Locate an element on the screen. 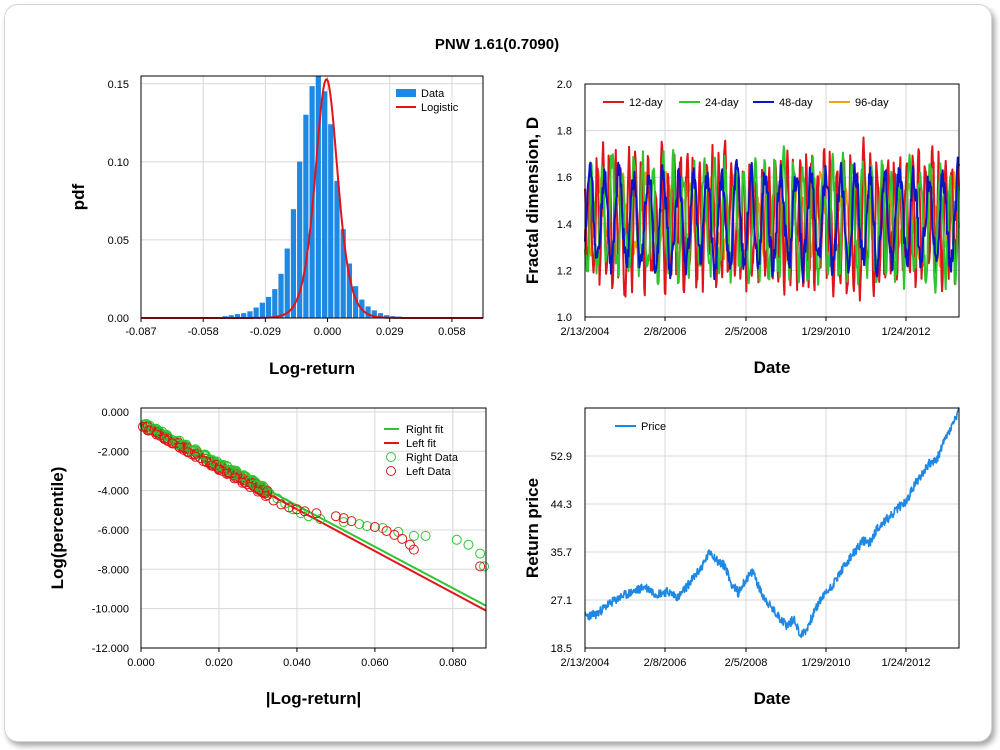  pdf-legend-data-swatch is located at coordinates (406, 93).